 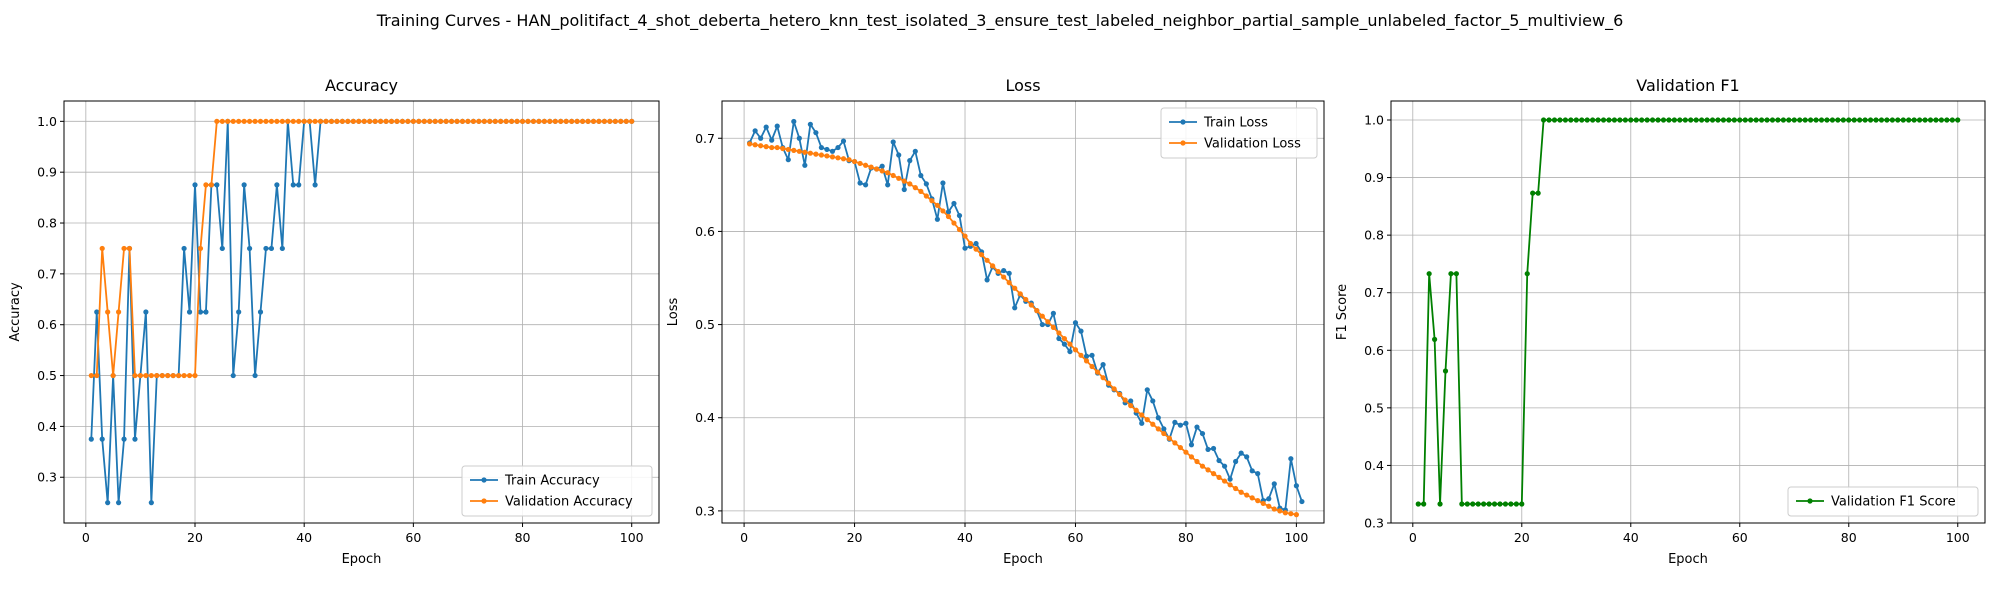 What do you see at coordinates (47, 172) in the screenshot?
I see `y-tick-label: 0.9` at bounding box center [47, 172].